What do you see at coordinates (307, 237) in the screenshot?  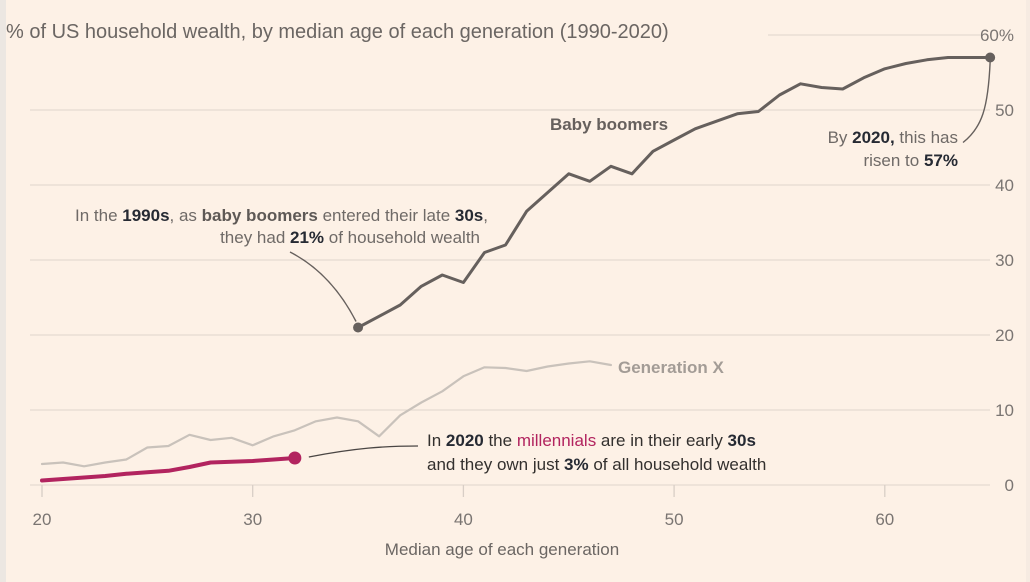 I see `annotation-fragment: 21%` at bounding box center [307, 237].